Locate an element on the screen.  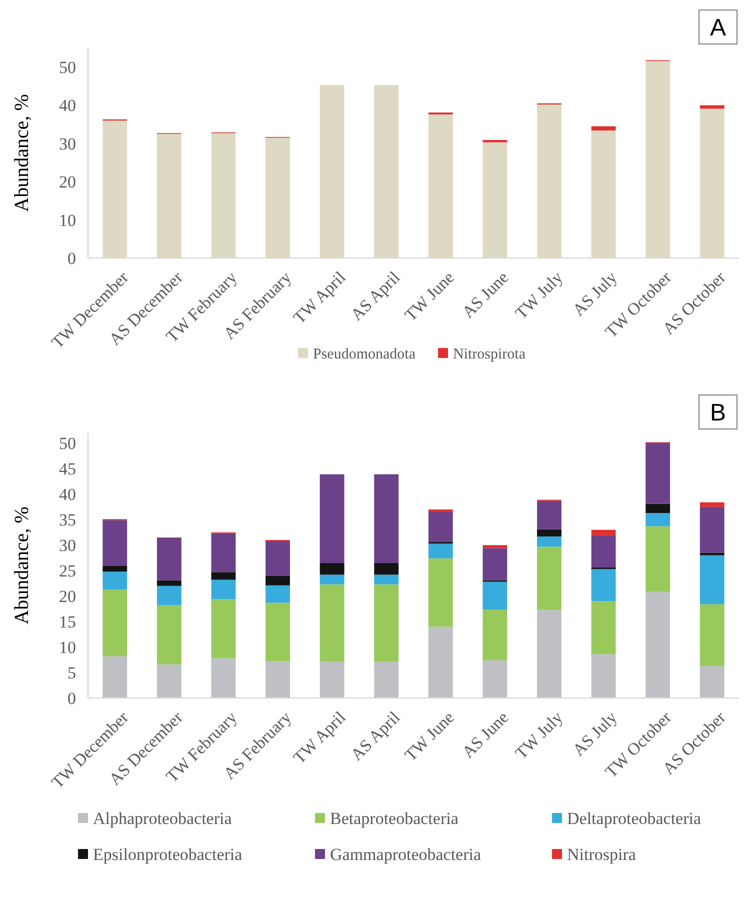
y-tick-label: 35 is located at coordinates (67, 520).